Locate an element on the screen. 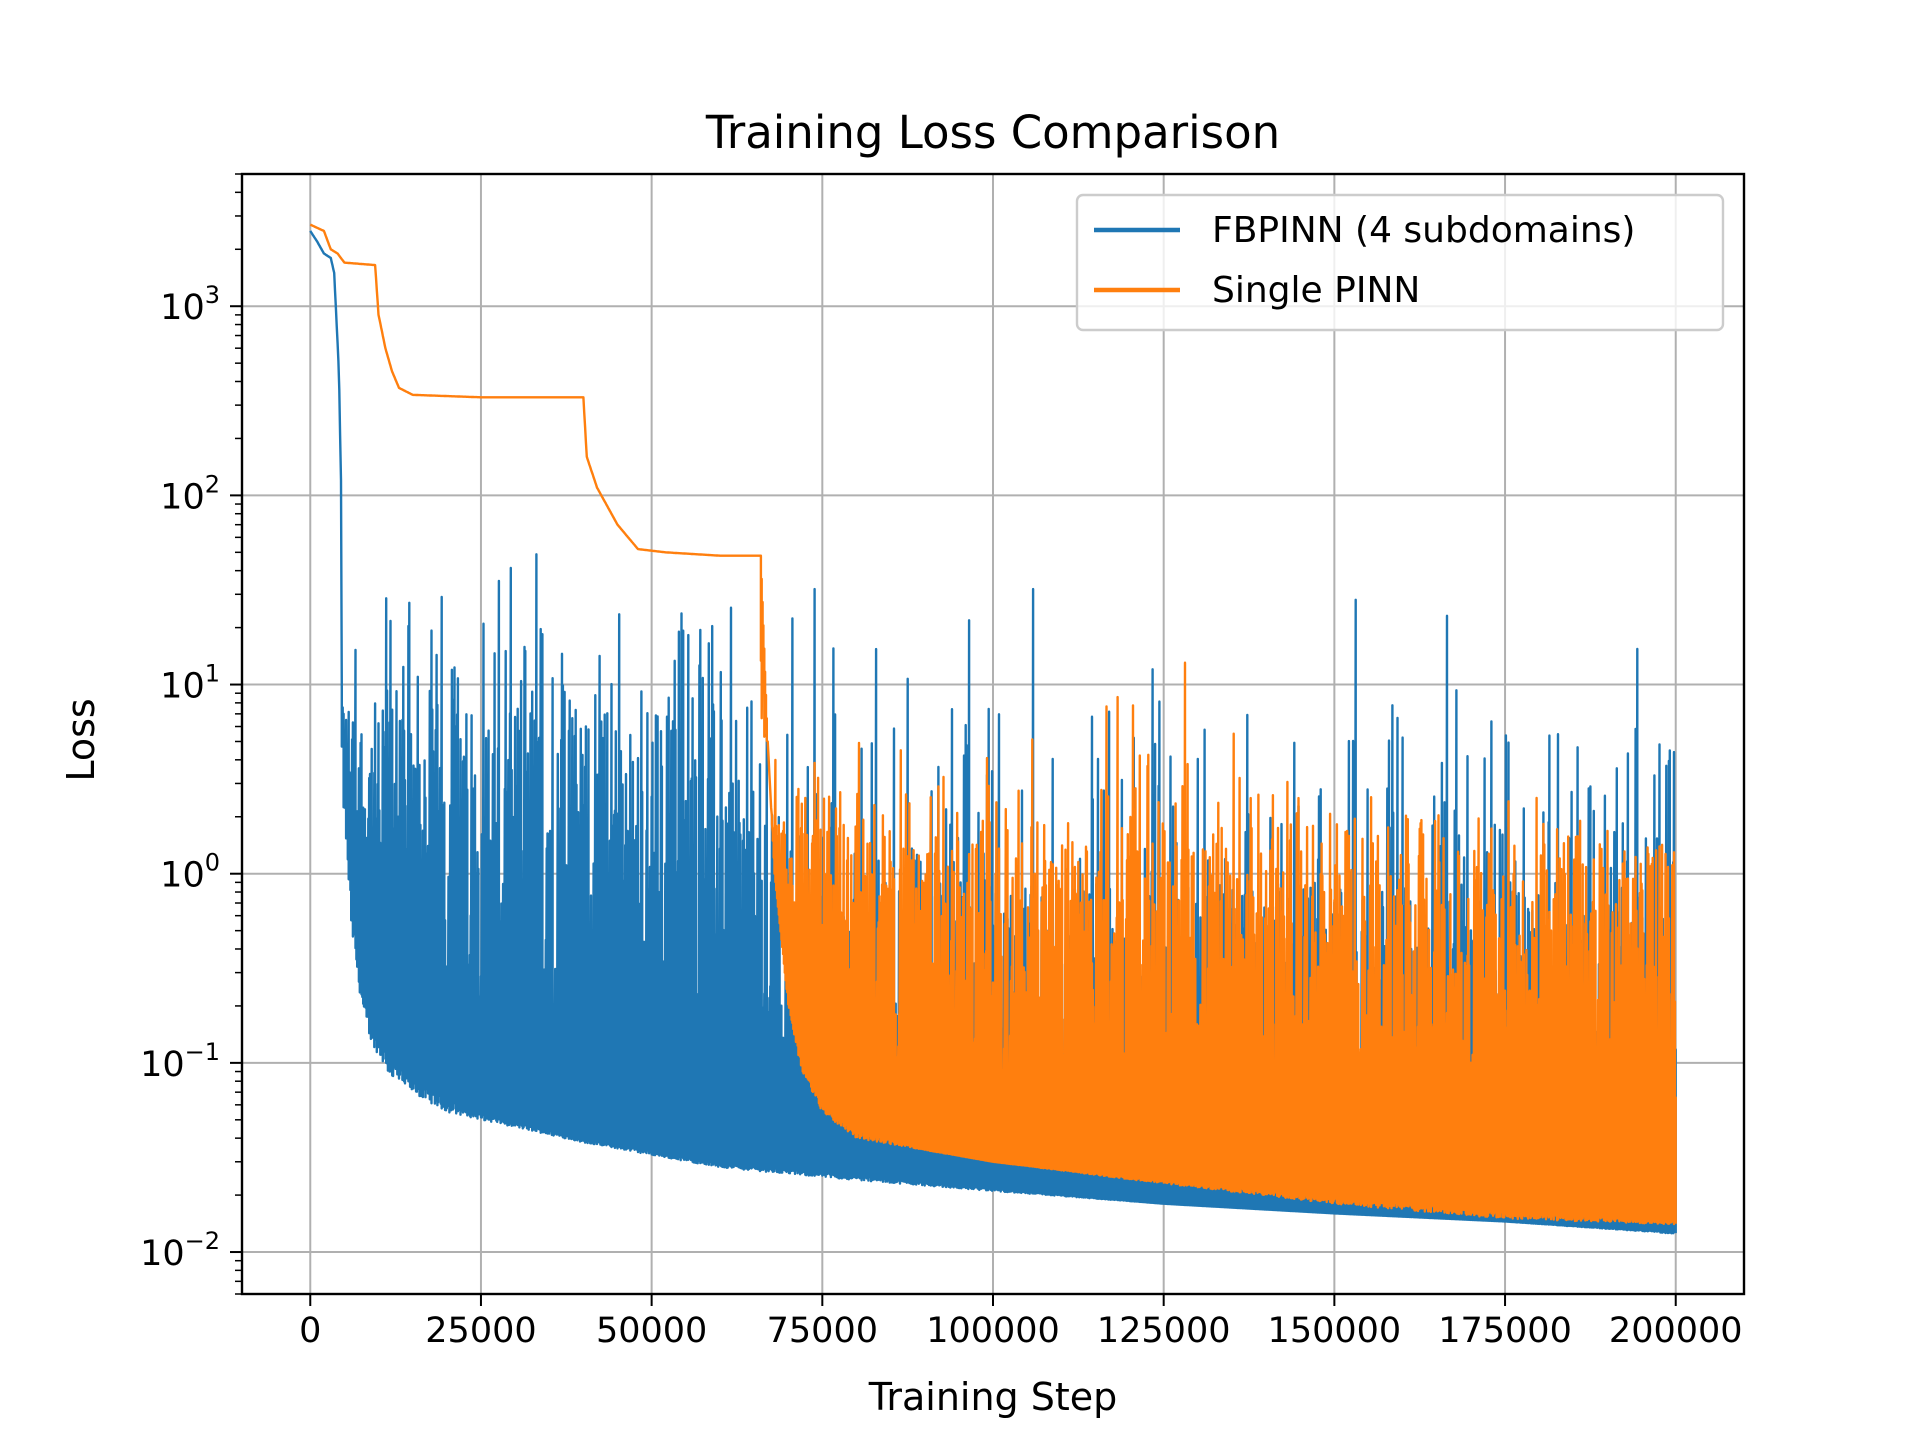 Image resolution: width=1920 pixels, height=1440 pixels. x-tick-label: 175000 is located at coordinates (1505, 1331).